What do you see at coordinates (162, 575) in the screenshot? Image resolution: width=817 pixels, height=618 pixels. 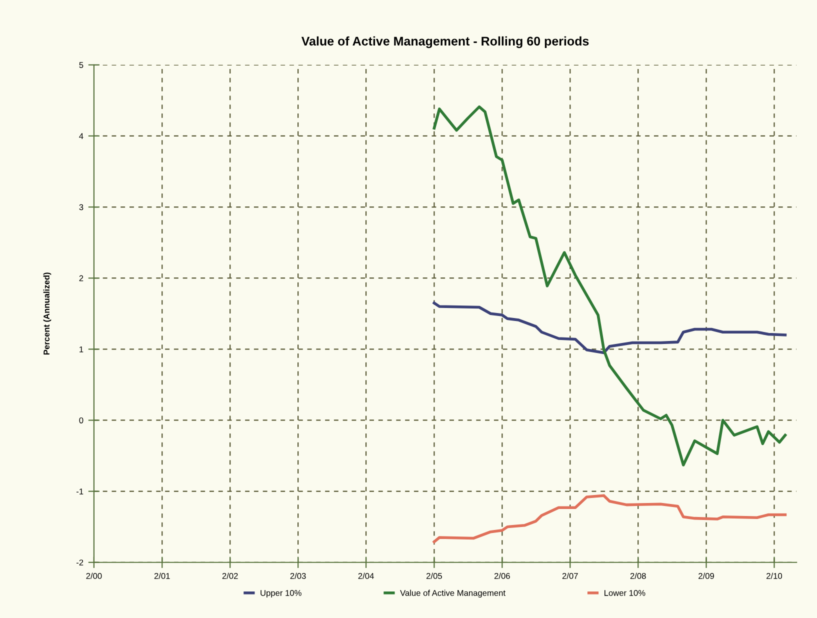 I see `x-tick-label: 2/01` at bounding box center [162, 575].